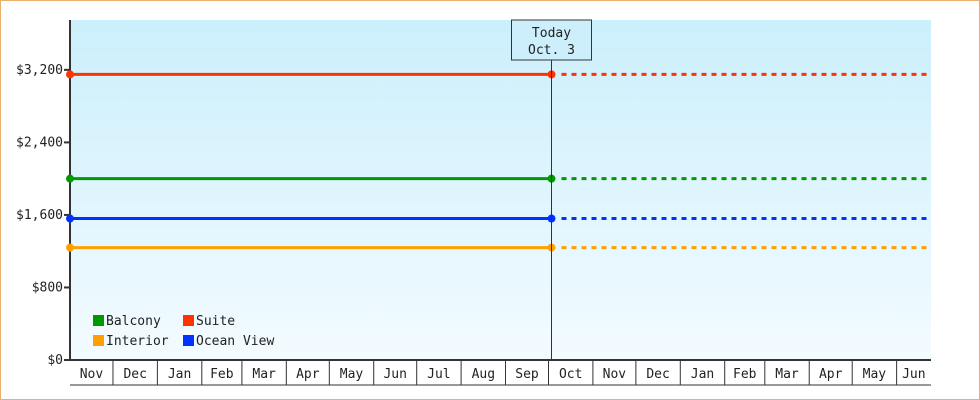 Image resolution: width=980 pixels, height=400 pixels. What do you see at coordinates (215, 321) in the screenshot?
I see `legend-label: Suite` at bounding box center [215, 321].